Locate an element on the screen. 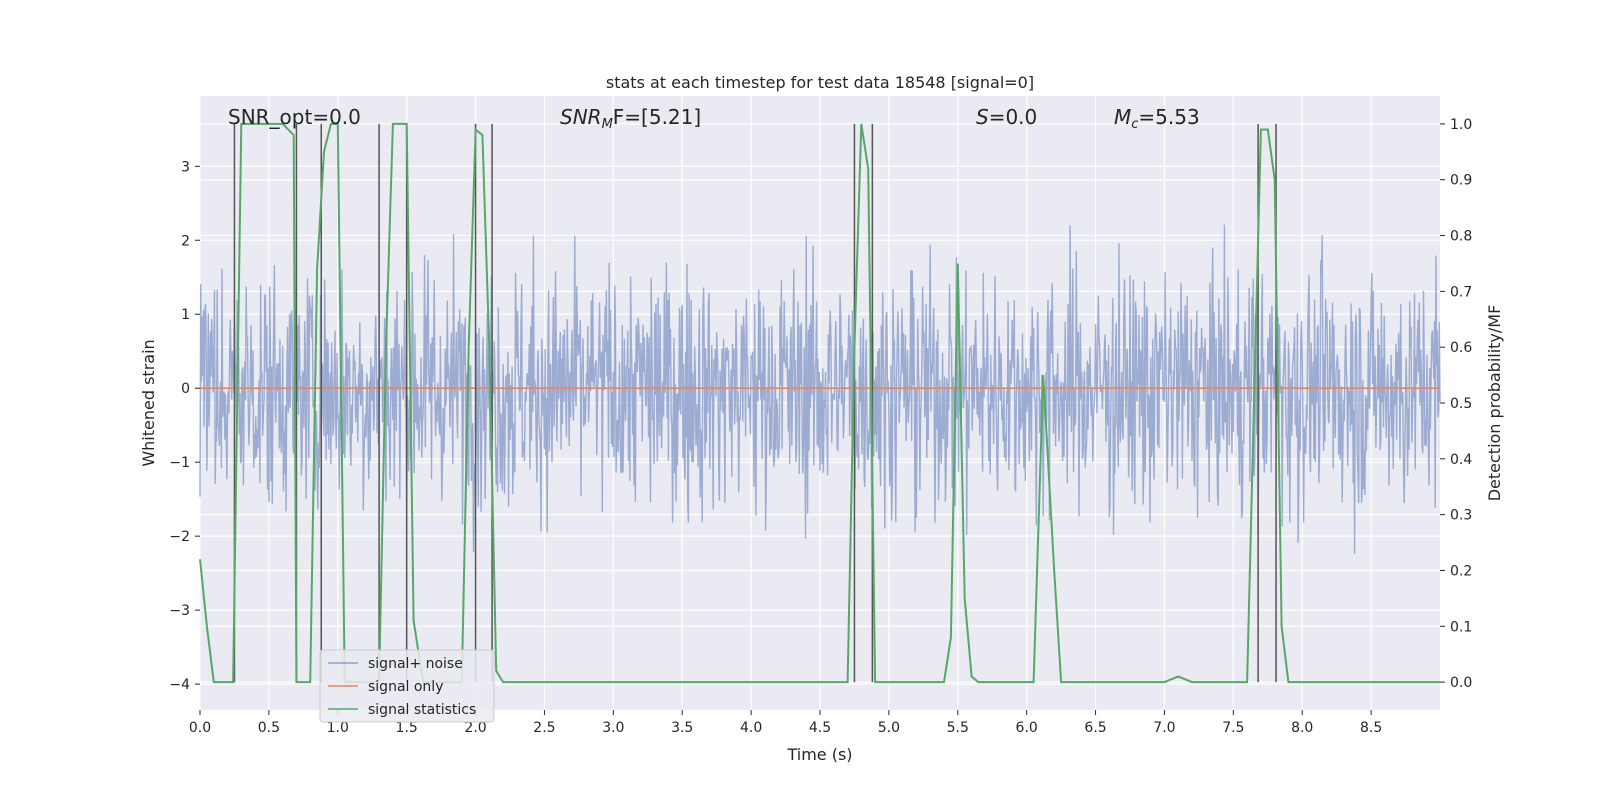  y-tick-label: 2 is located at coordinates (185, 241).